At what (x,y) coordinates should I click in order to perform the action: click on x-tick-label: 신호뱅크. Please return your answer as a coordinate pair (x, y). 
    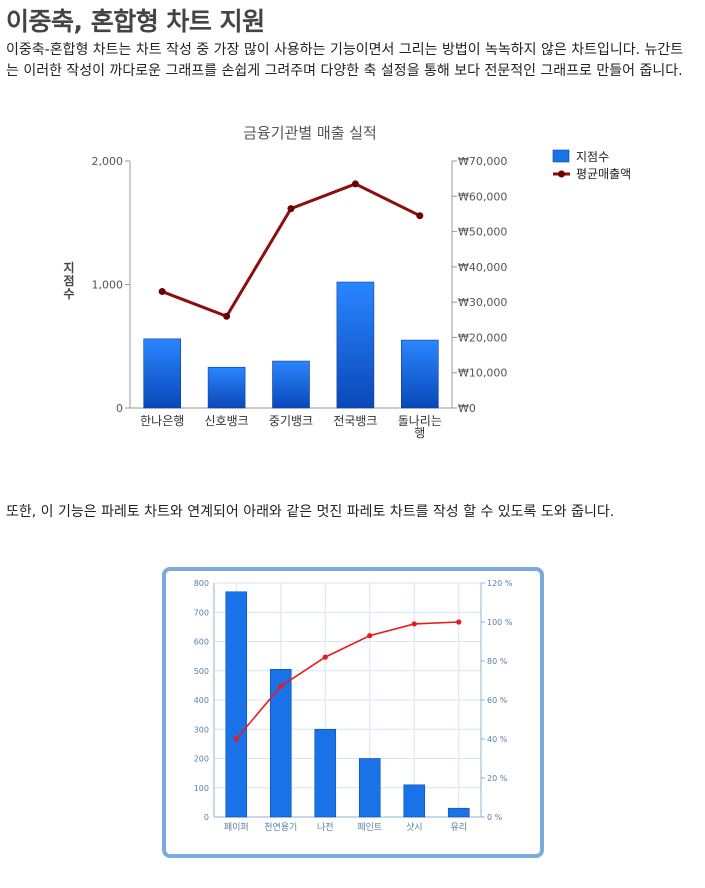
    Looking at the image, I should click on (227, 421).